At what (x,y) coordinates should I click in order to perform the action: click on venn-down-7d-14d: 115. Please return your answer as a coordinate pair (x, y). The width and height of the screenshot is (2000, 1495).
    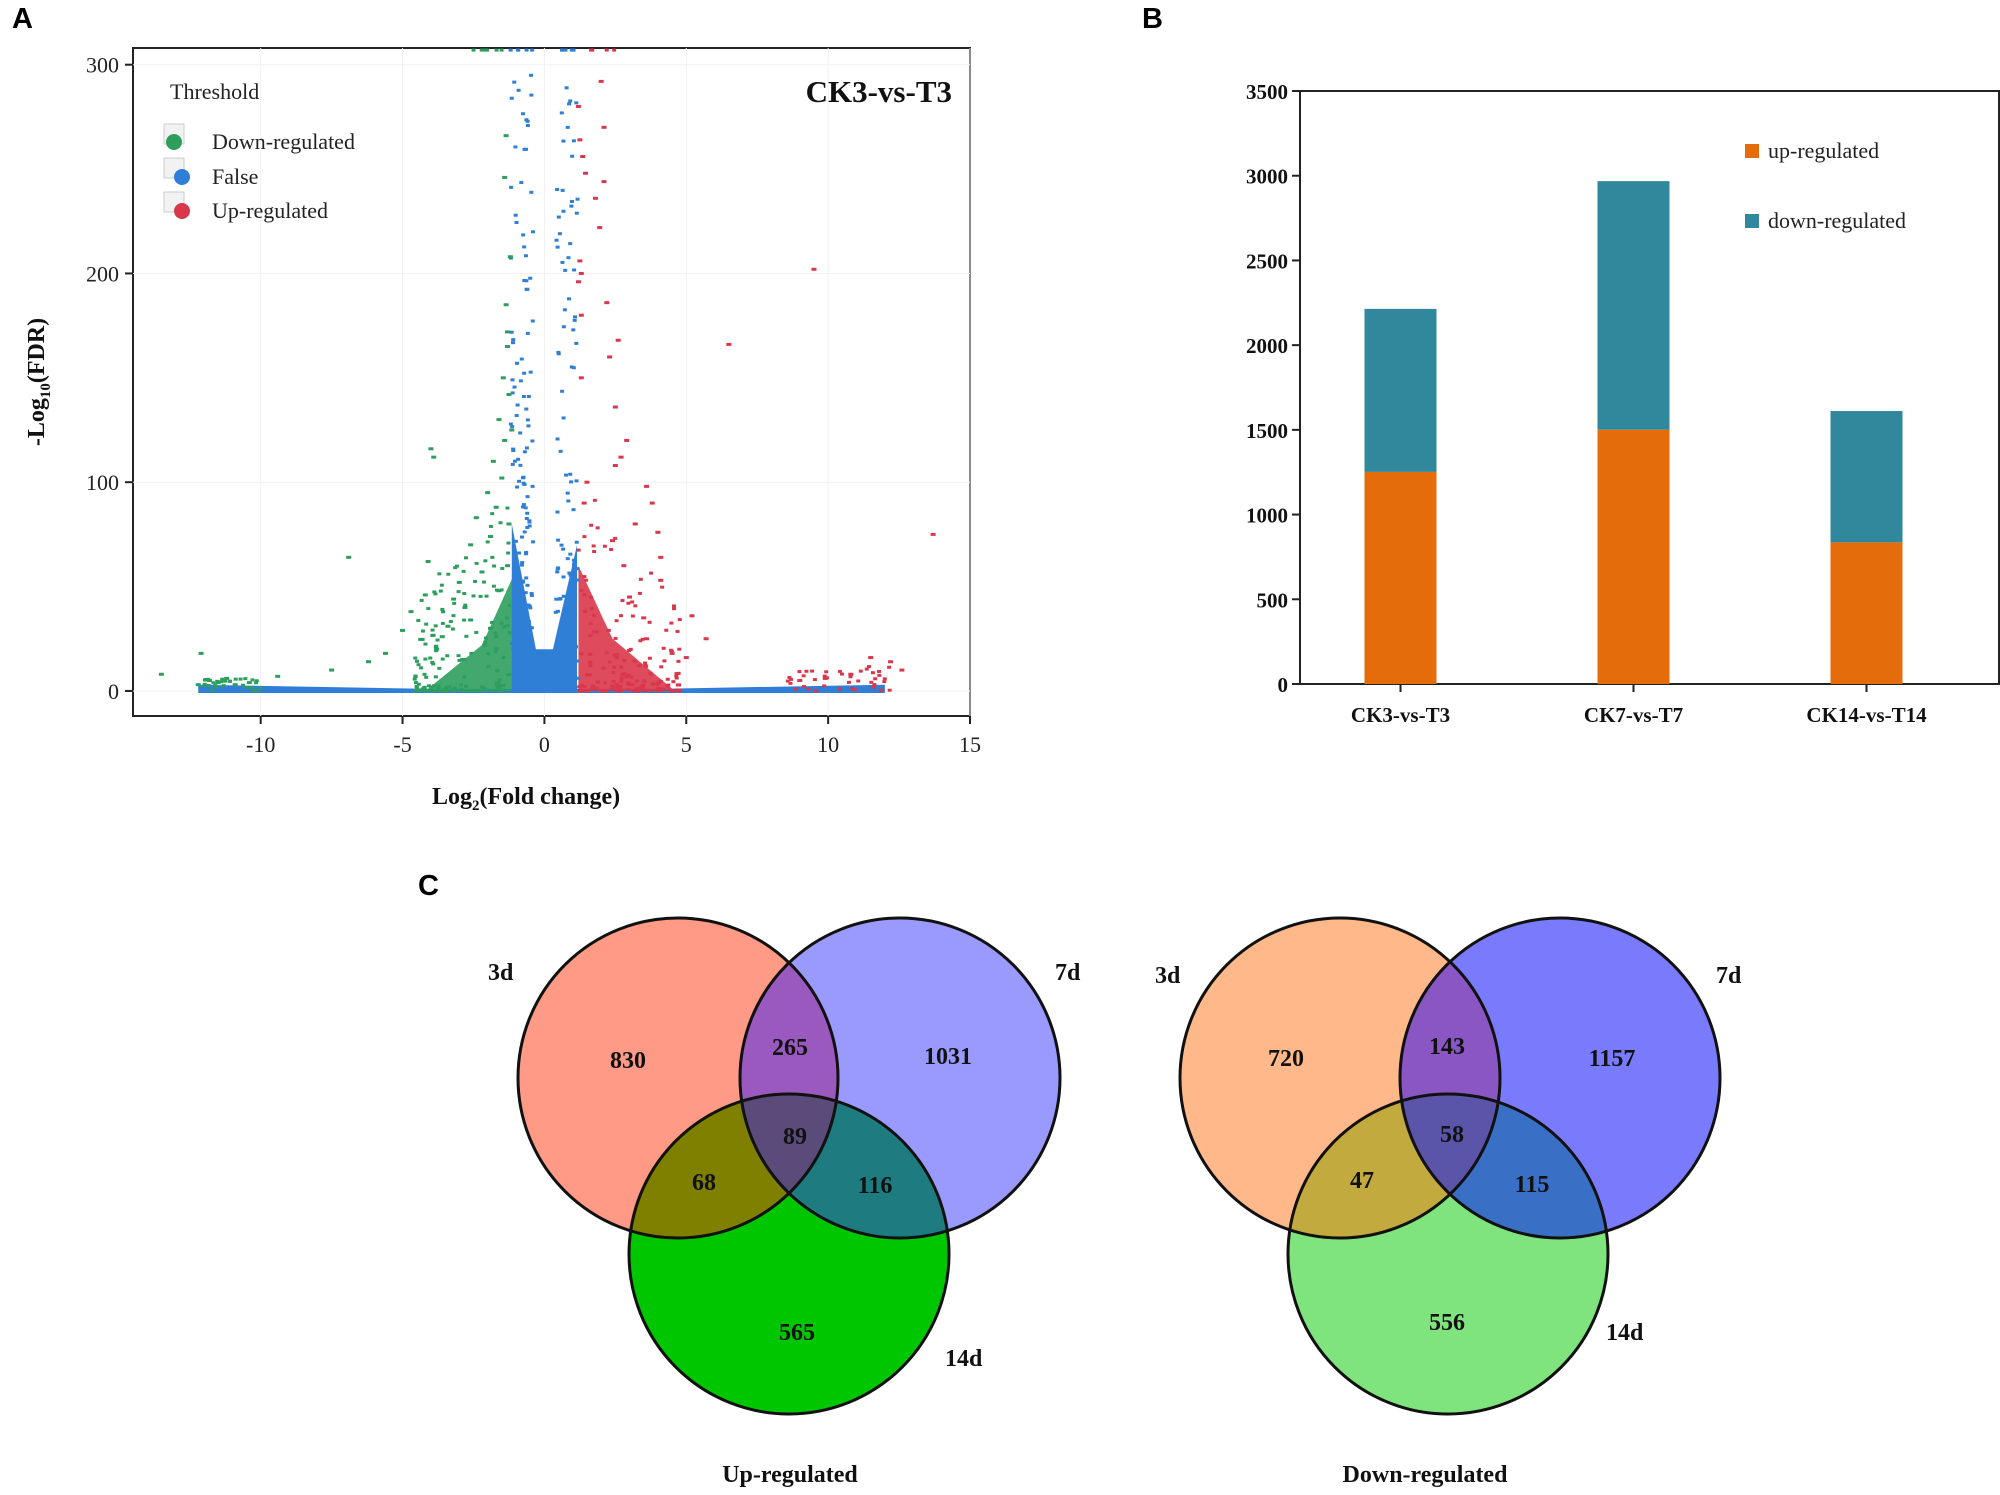
    Looking at the image, I should click on (1532, 1185).